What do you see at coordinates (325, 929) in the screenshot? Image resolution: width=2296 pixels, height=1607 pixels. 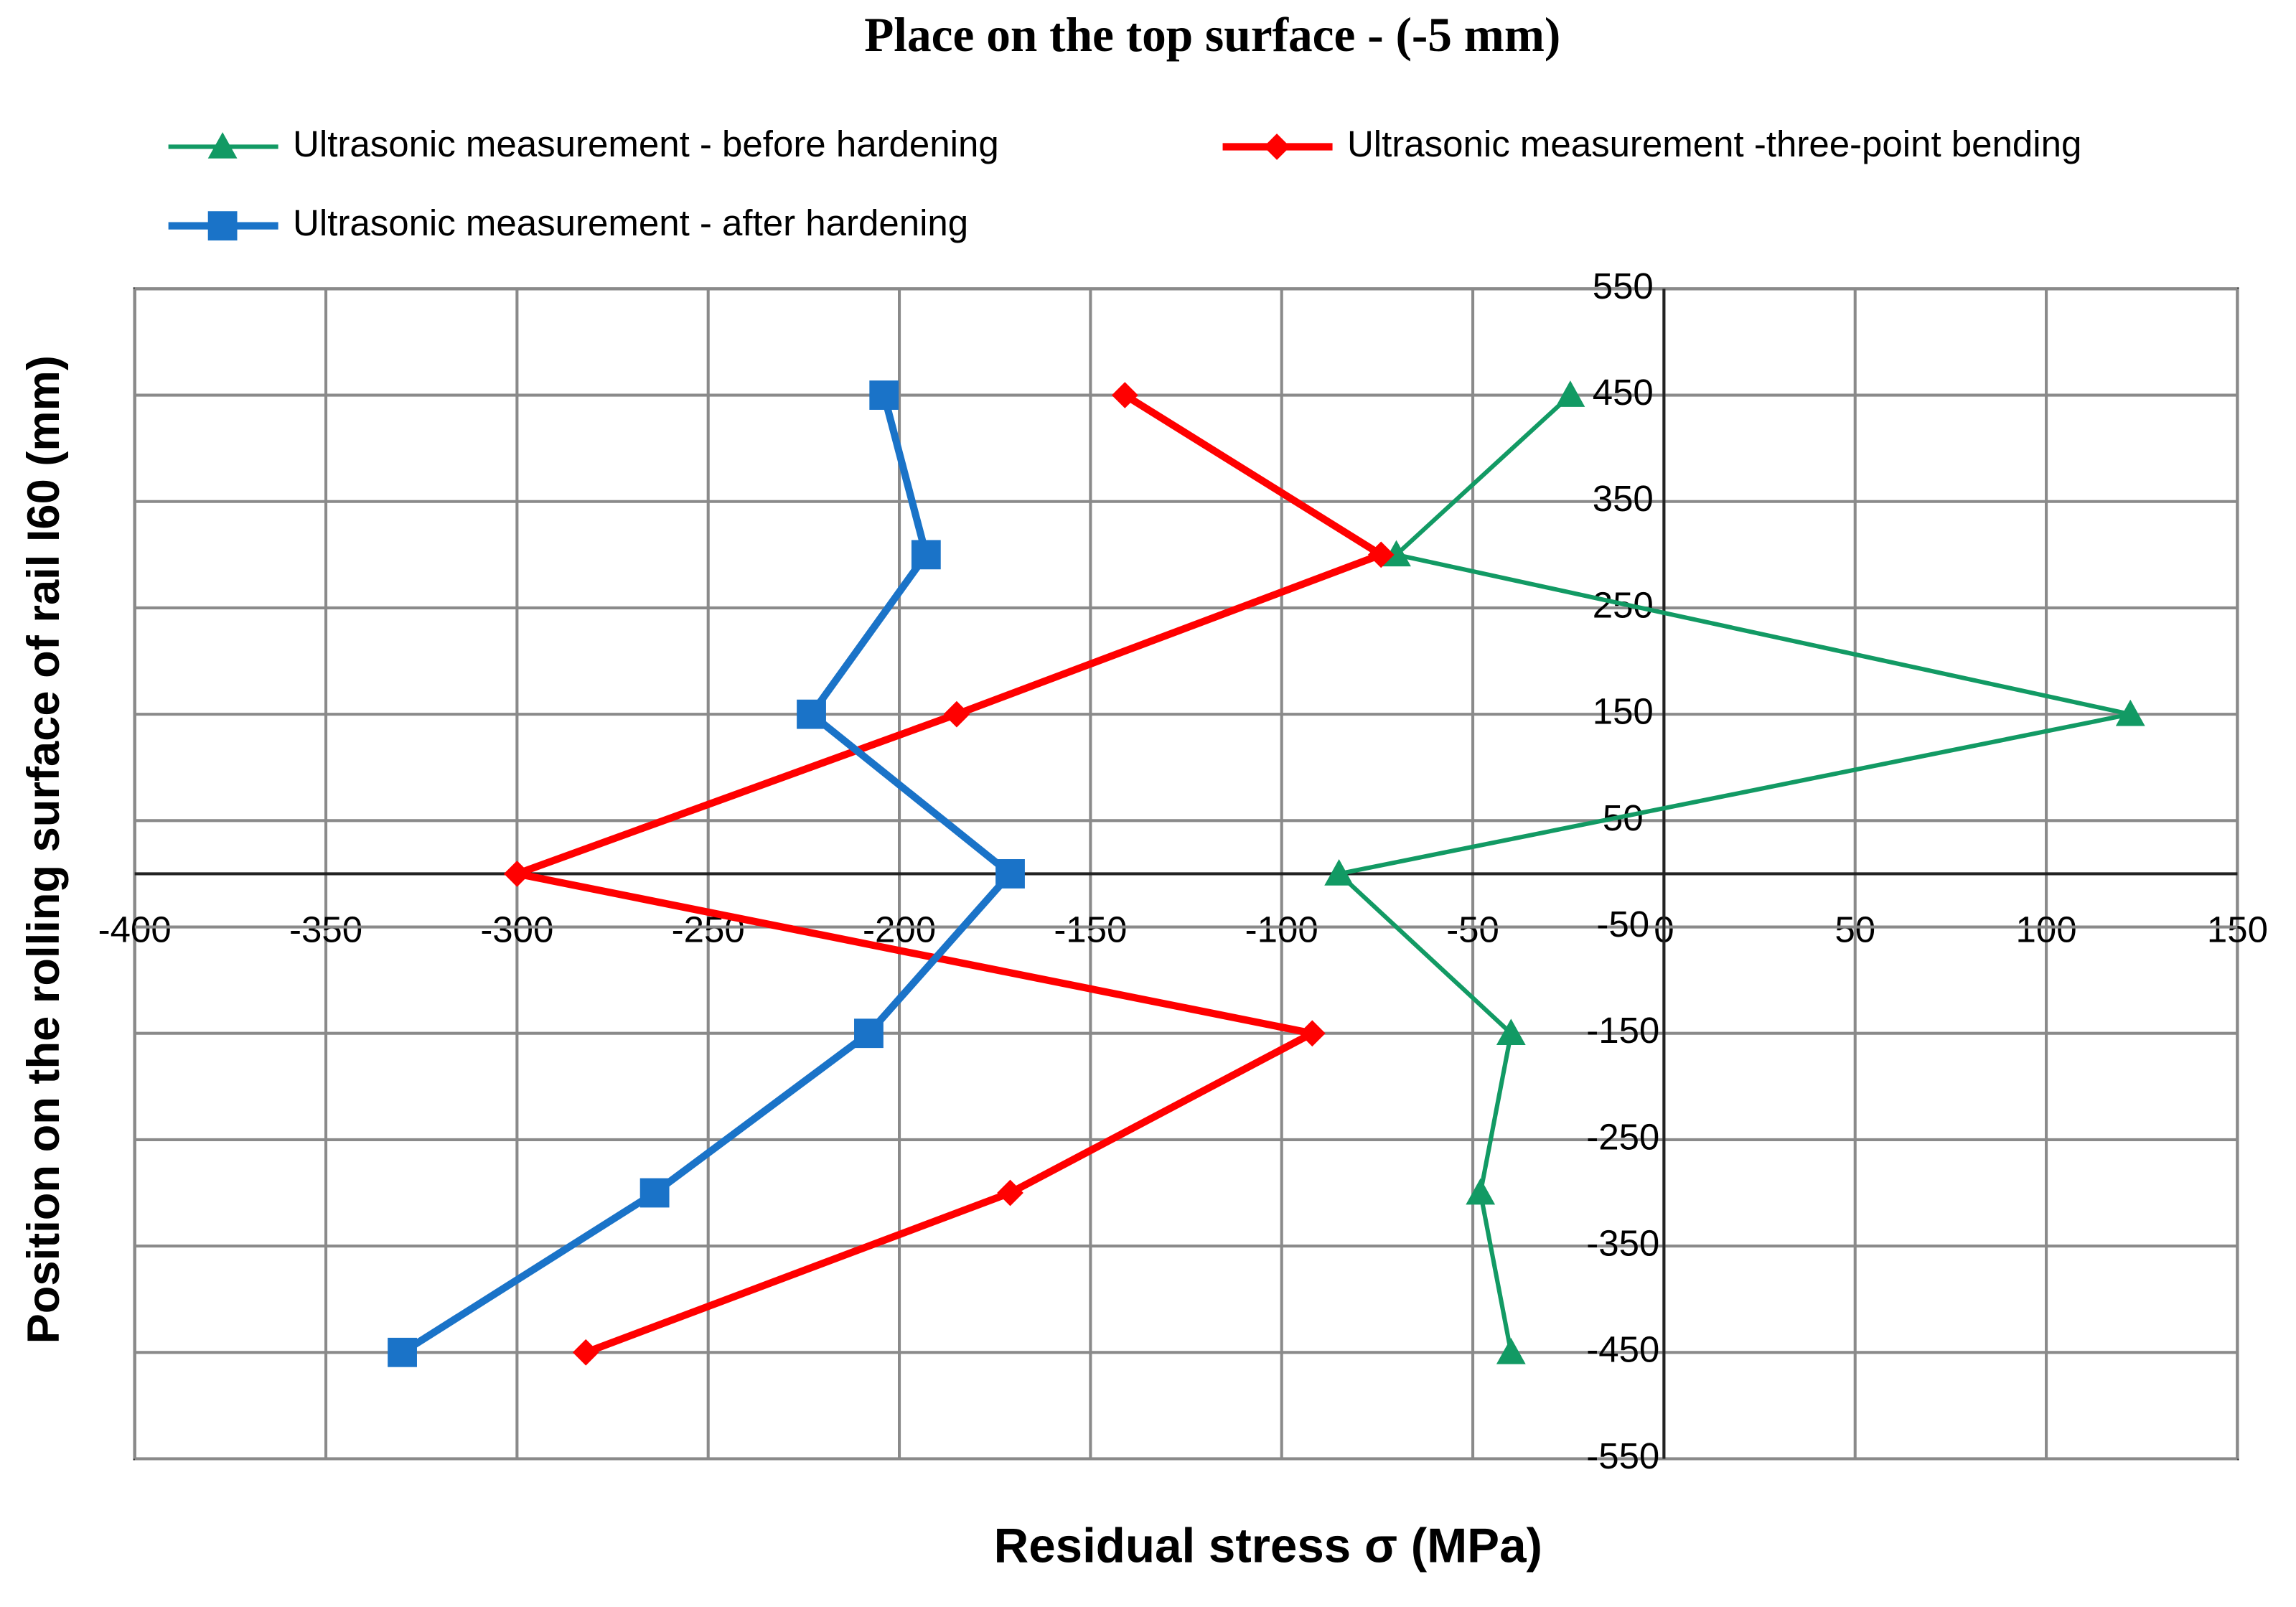 I see `x-tick-label: -350` at bounding box center [325, 929].